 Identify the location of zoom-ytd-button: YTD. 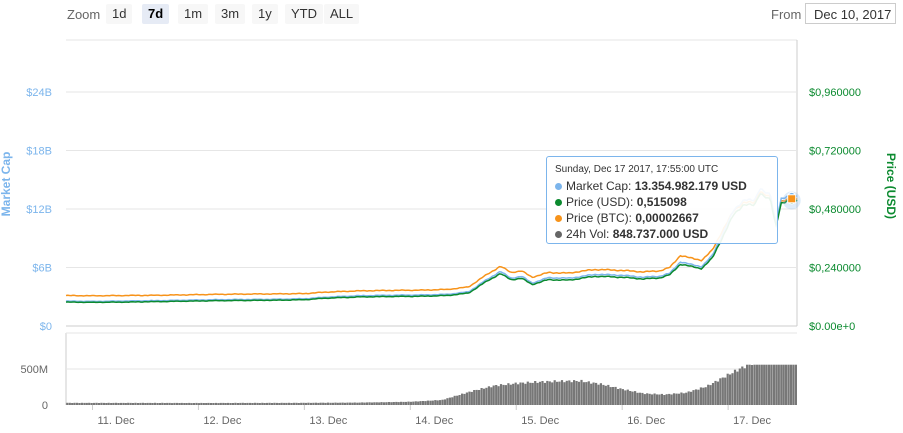
(304, 14).